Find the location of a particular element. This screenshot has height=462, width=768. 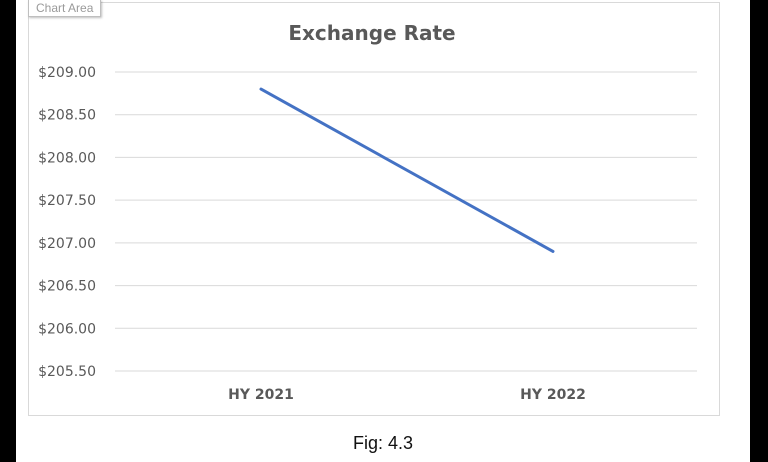

y-tick-label: $206.50 is located at coordinates (67, 287).